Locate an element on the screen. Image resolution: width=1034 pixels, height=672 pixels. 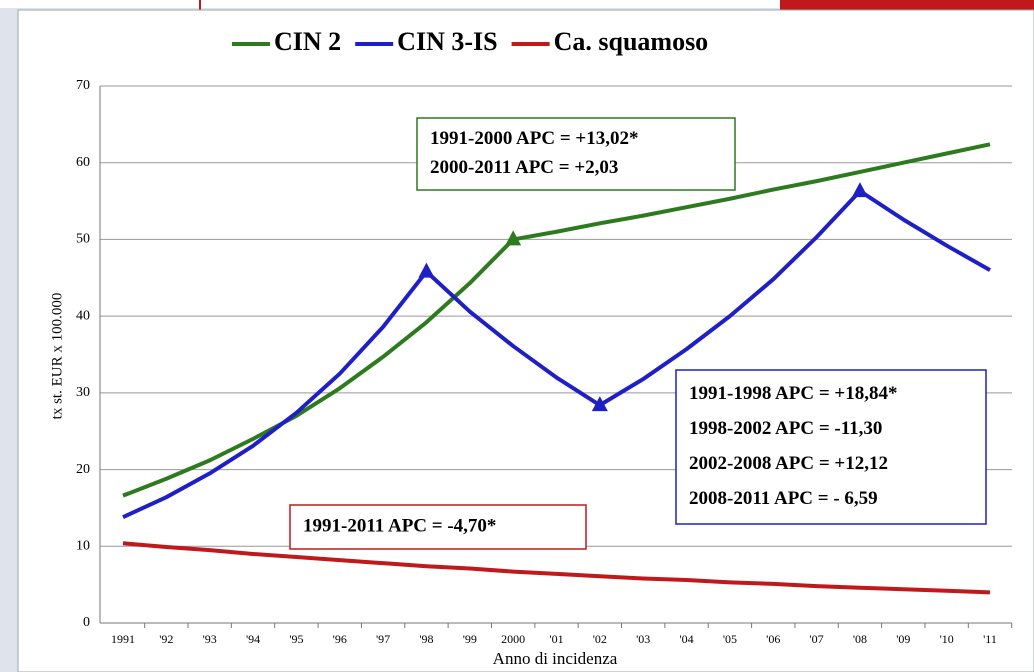
x-tick-label: '93 is located at coordinates (210, 639).